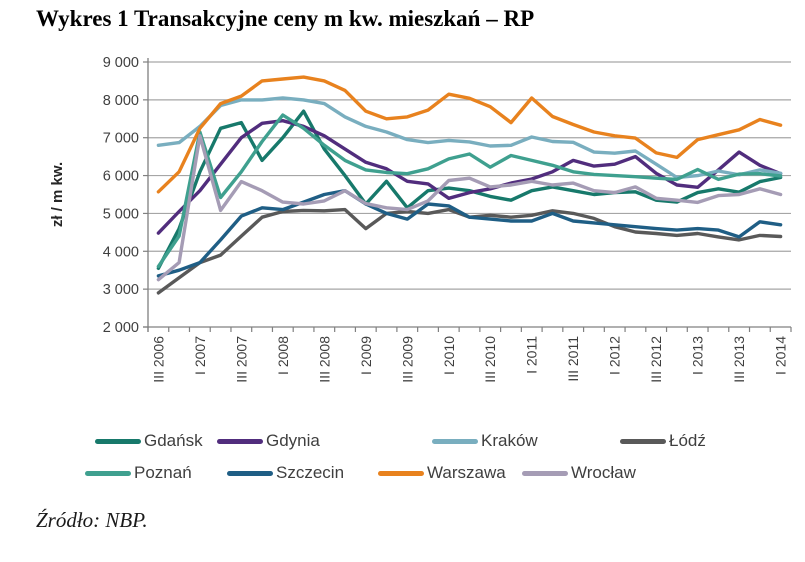 The height and width of the screenshot is (562, 805). I want to click on x-tick-label: III 2011, so click(573, 359).